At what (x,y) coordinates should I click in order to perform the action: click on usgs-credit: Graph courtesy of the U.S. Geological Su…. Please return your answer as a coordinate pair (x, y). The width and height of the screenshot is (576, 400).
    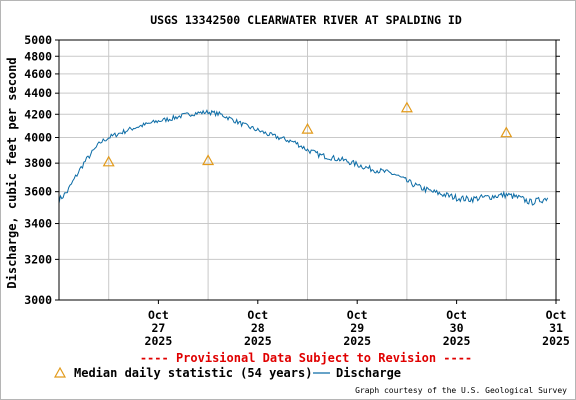
    Looking at the image, I should click on (461, 390).